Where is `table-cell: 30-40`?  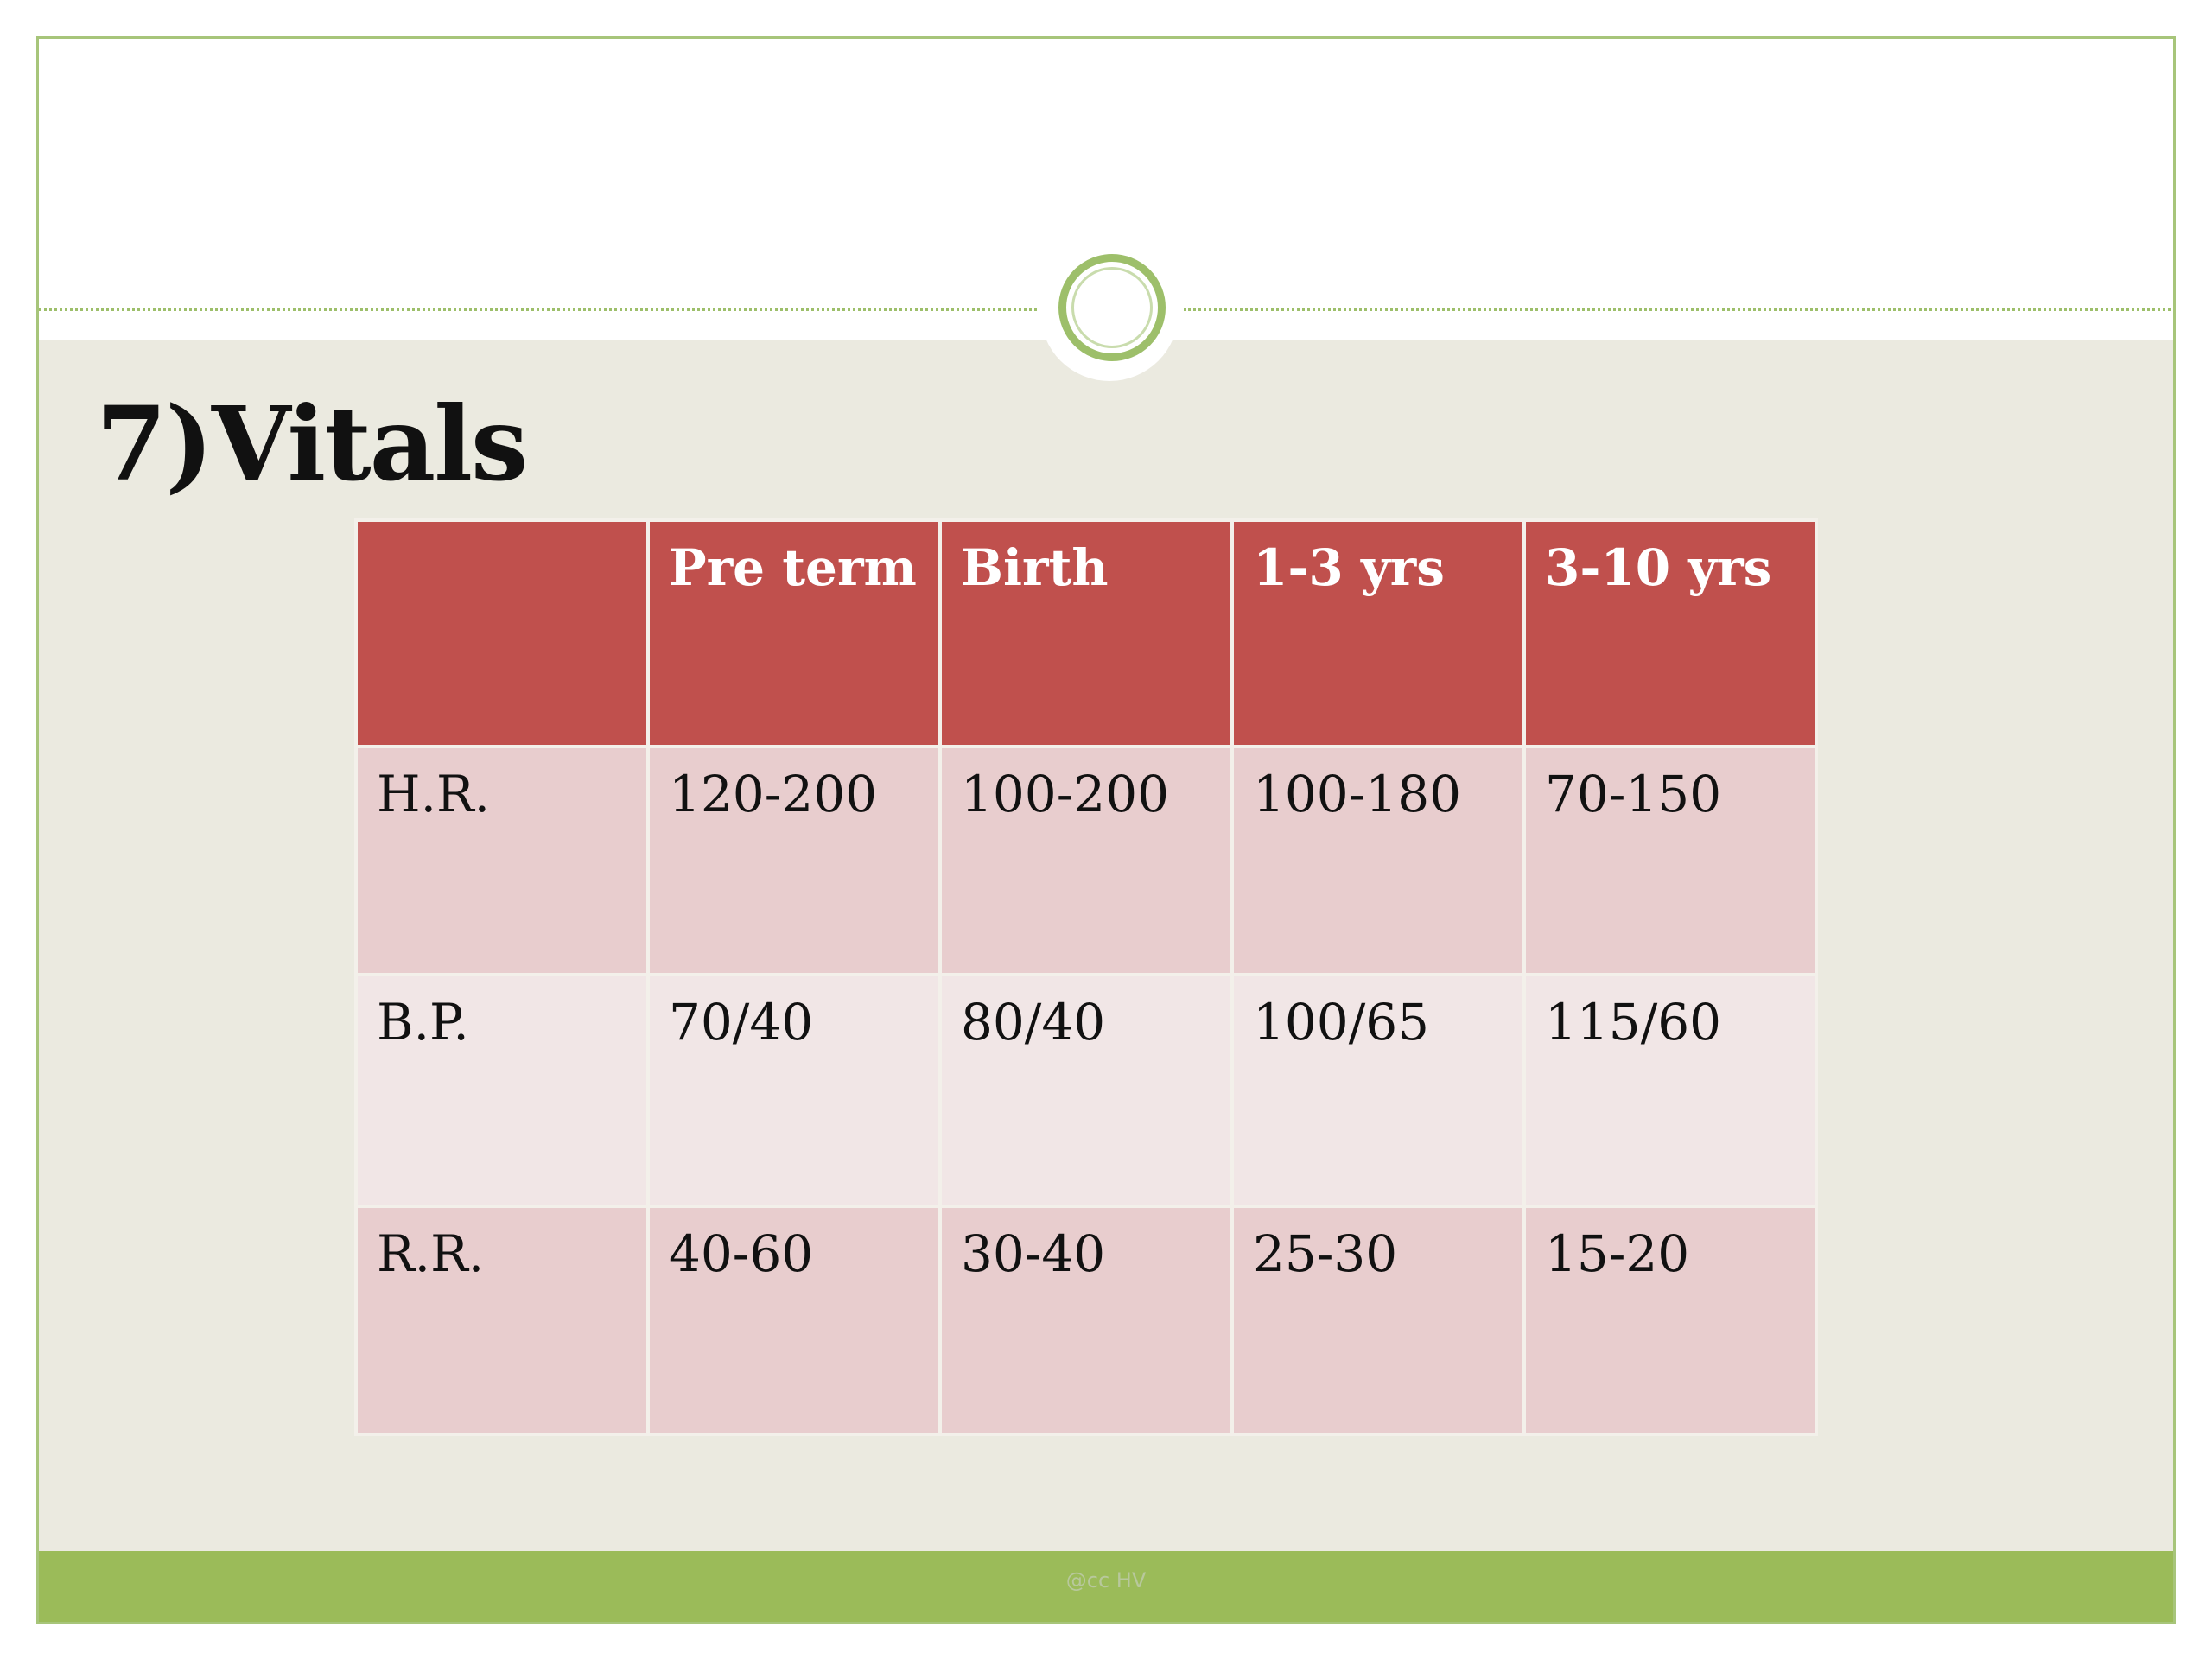
table-cell: 30-40 is located at coordinates (1086, 1320).